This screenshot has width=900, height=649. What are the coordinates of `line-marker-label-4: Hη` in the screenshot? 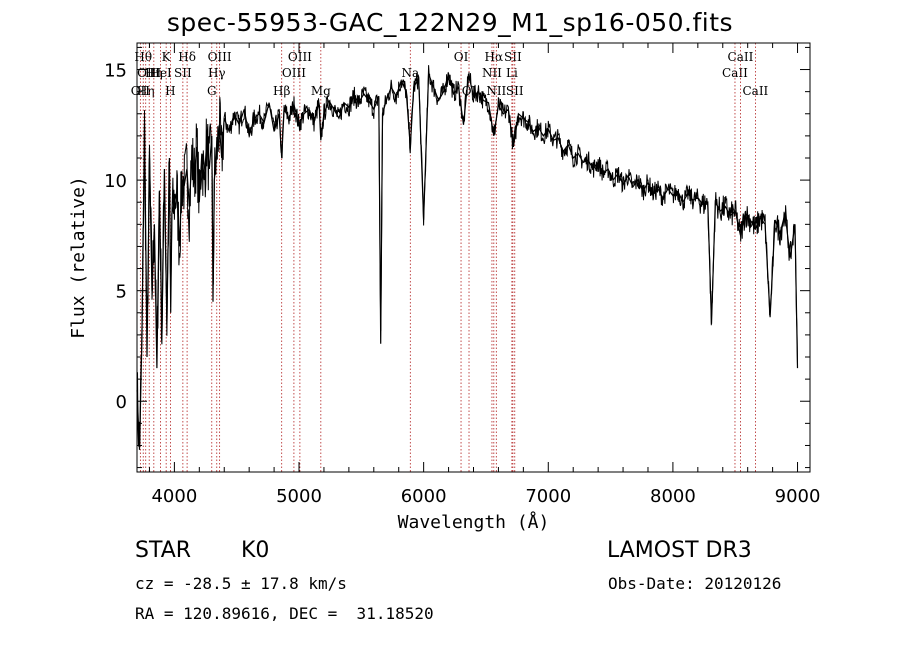 It's located at (154, 73).